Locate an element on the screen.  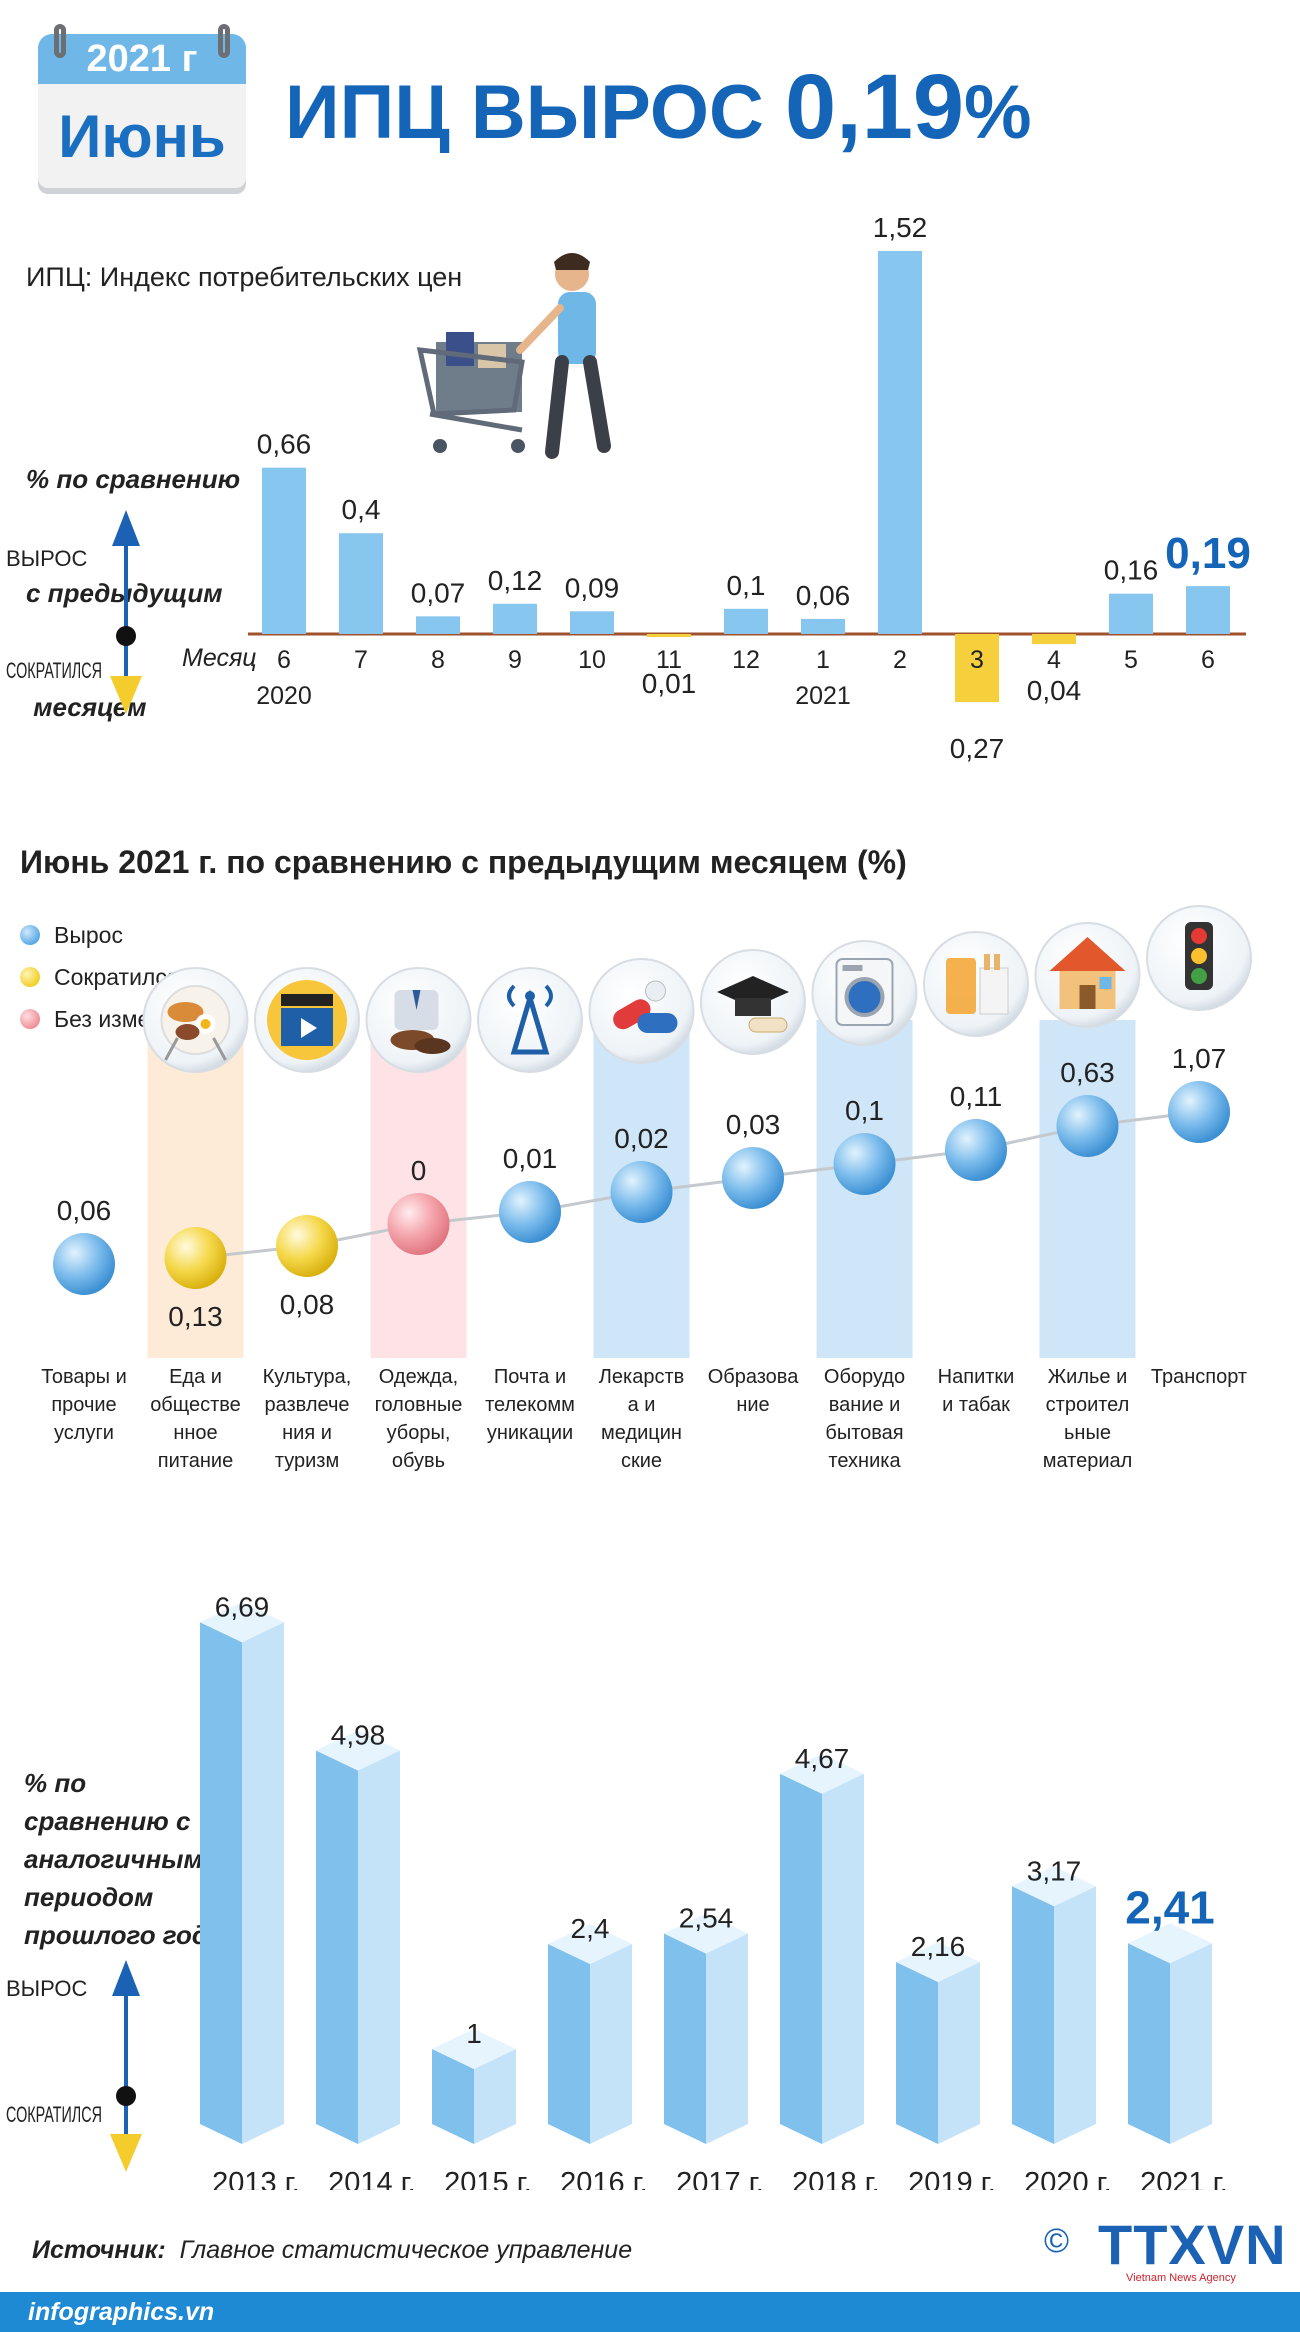
year-tick-label: 2018 г. is located at coordinates (836, 2178).